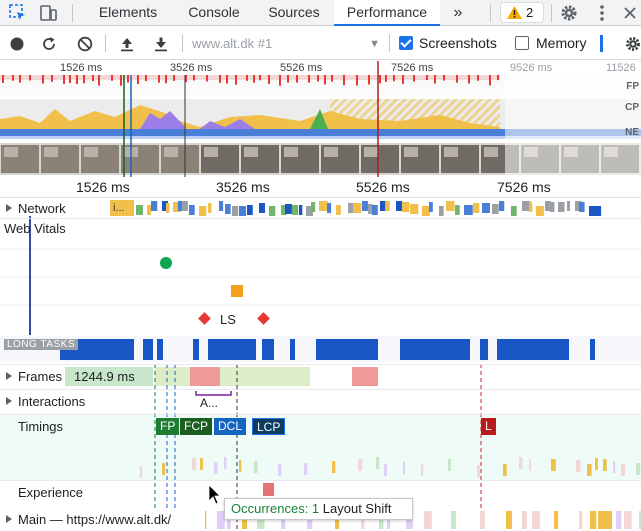 This screenshot has width=641, height=531. I want to click on warnings-badge: 2, so click(522, 12).